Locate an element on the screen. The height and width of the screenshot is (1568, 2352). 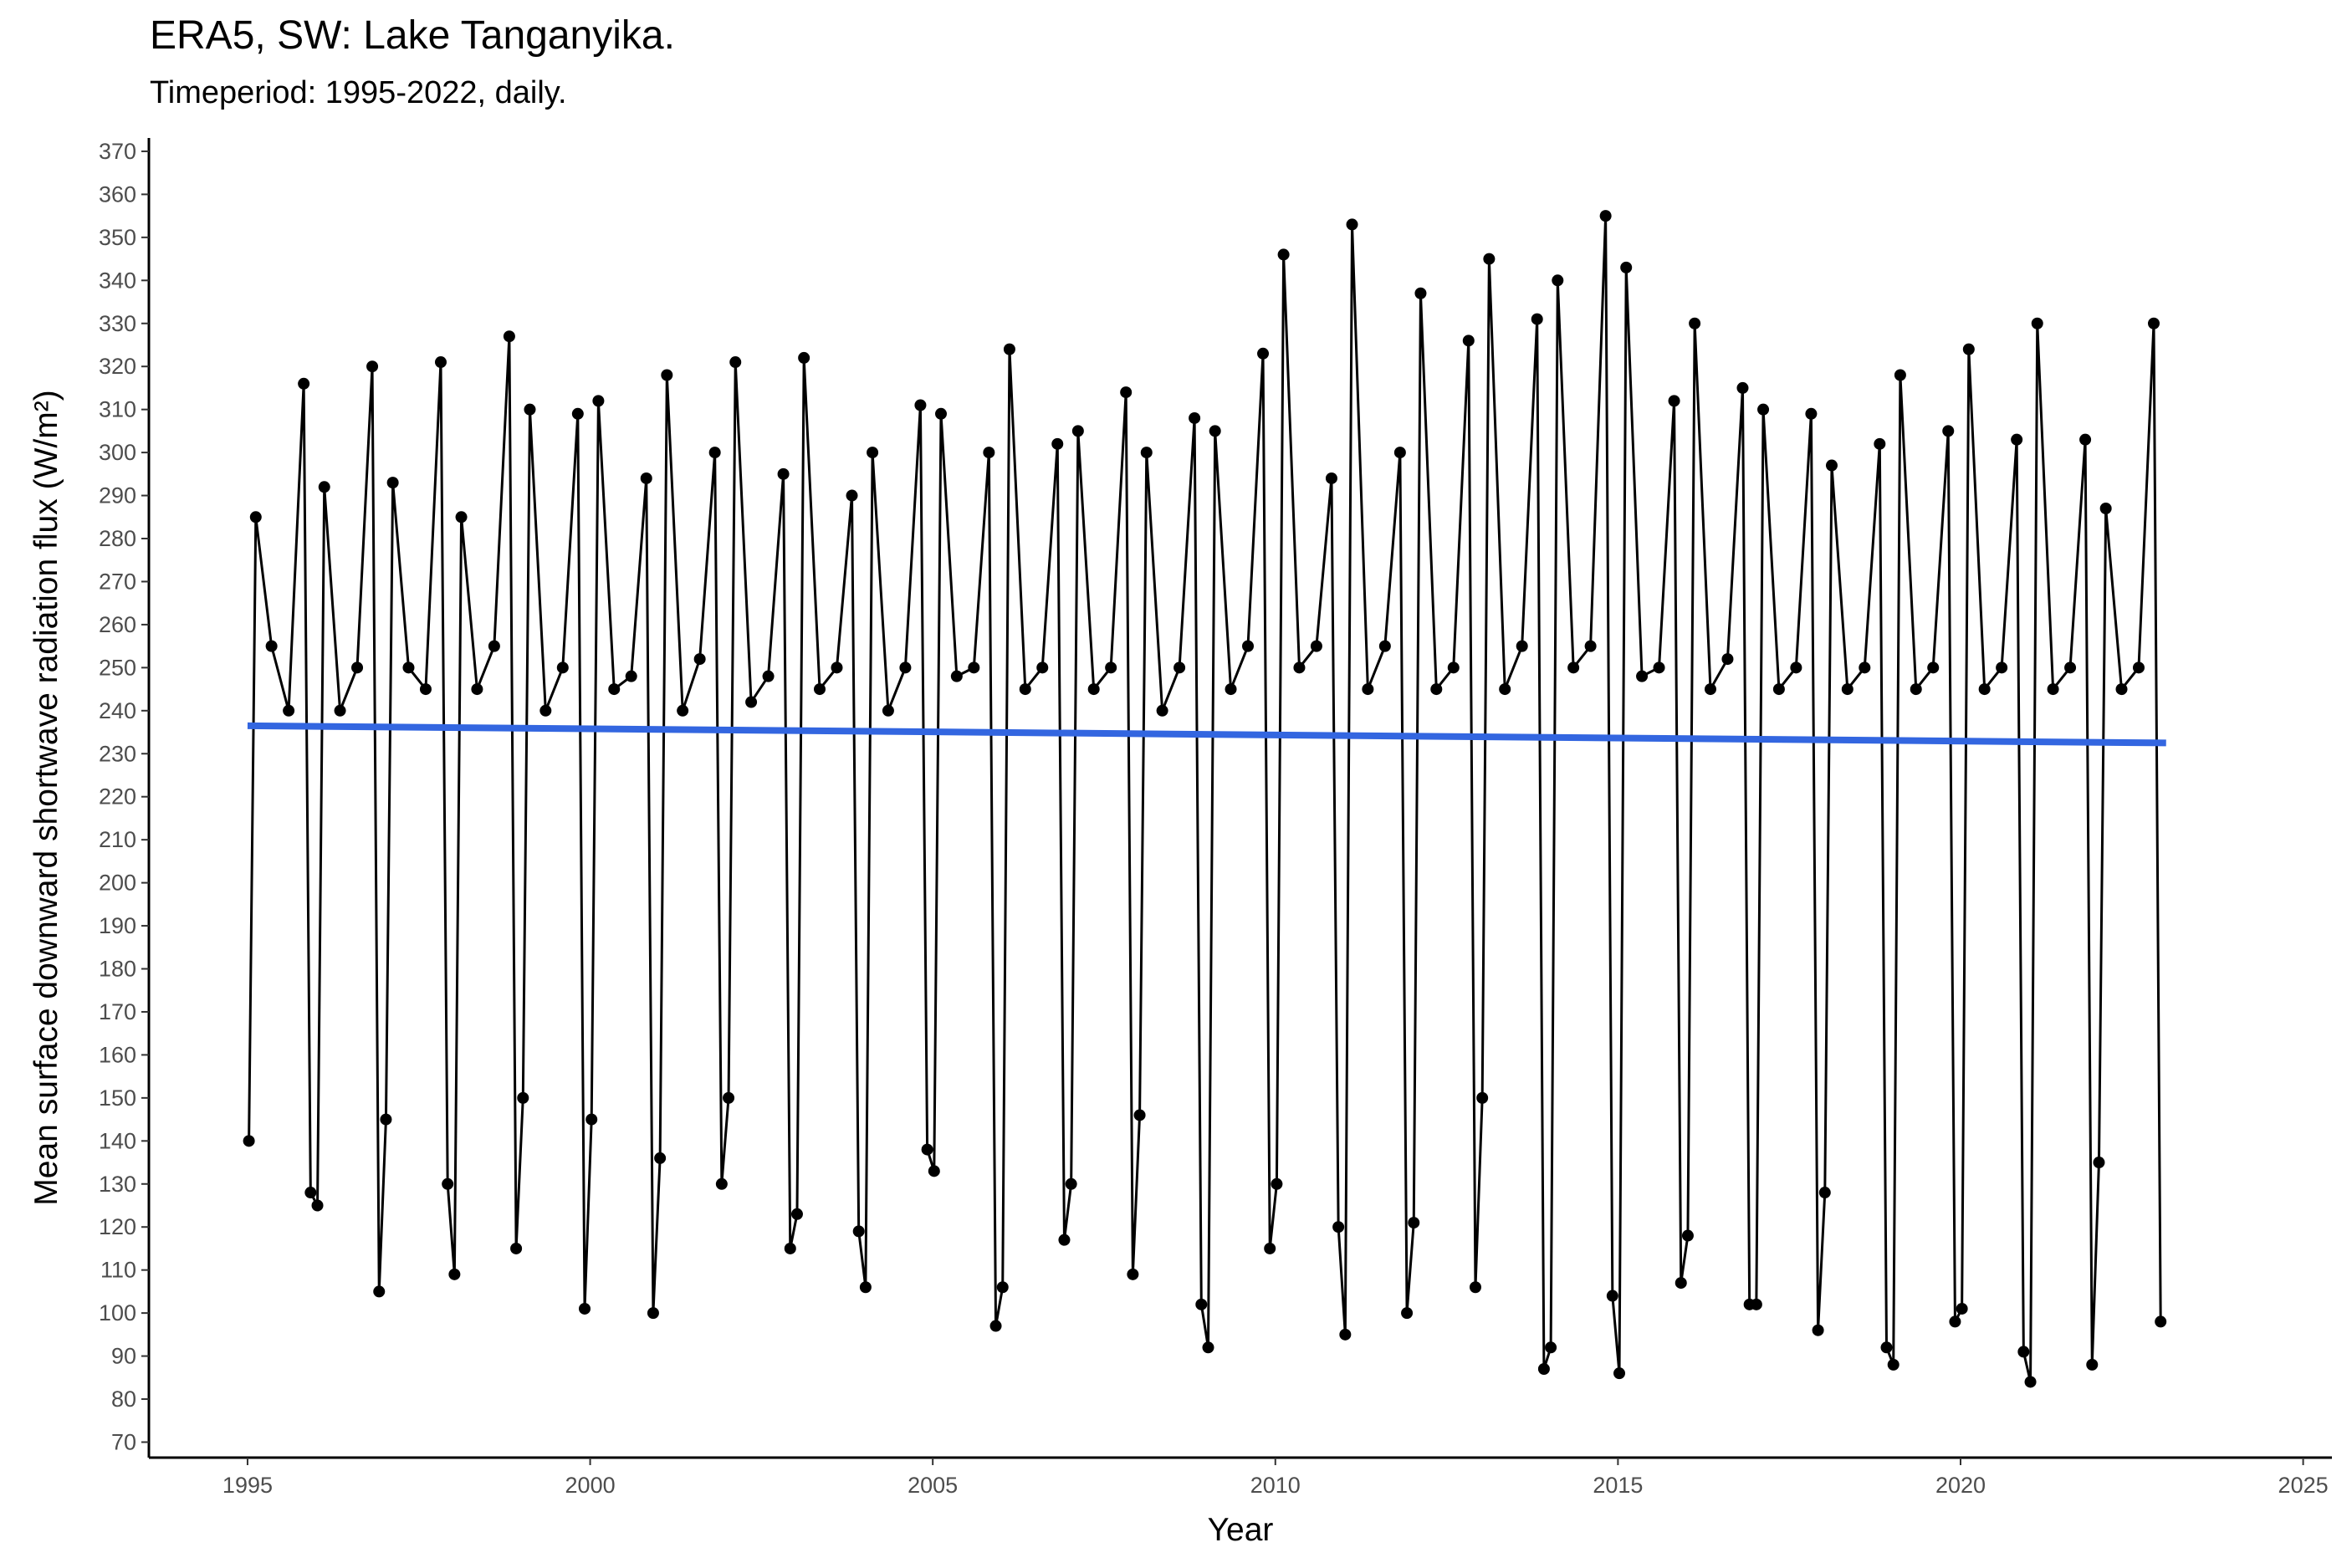
y-tick-label: 230 is located at coordinates (118, 753).